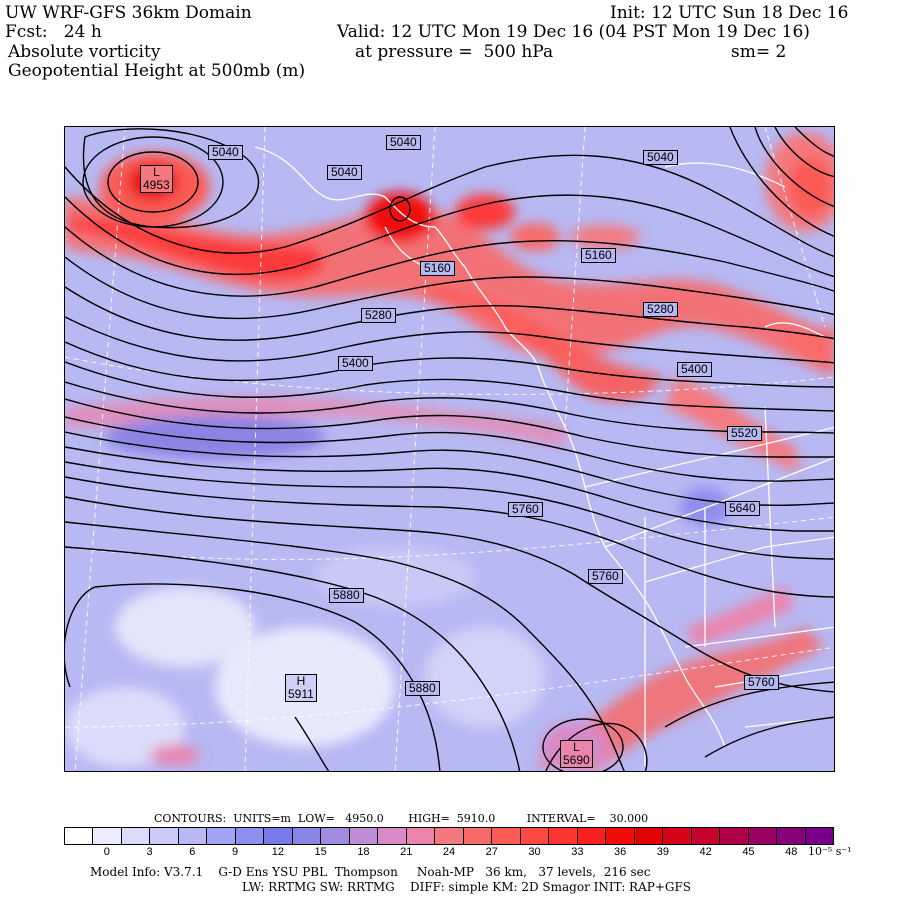 This screenshot has height=900, width=900. I want to click on colorbar-tick-label: 15, so click(320, 852).